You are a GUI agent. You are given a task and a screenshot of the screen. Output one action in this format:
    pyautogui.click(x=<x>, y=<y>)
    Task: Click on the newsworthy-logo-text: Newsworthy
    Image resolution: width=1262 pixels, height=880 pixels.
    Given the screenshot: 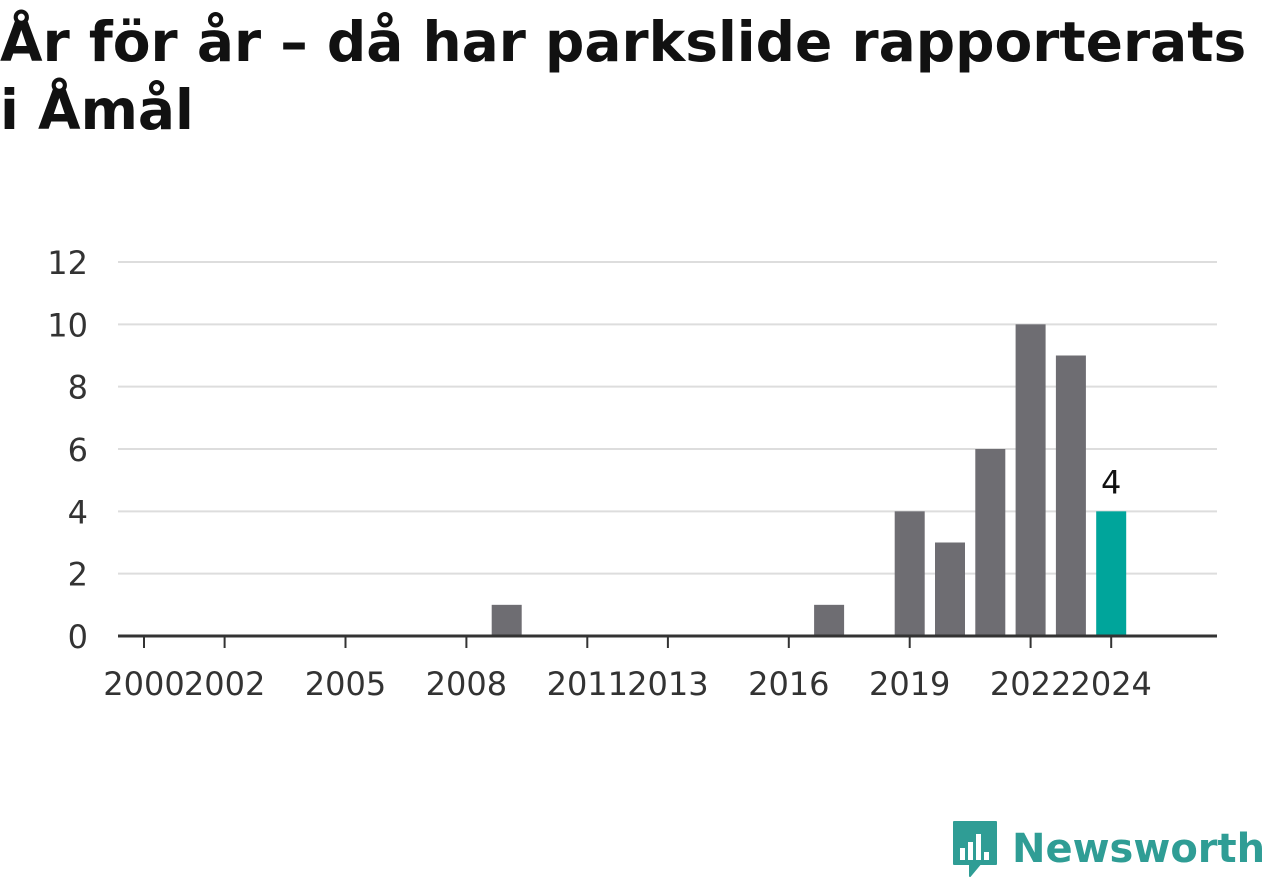 What is the action you would take?
    pyautogui.click(x=1137, y=849)
    